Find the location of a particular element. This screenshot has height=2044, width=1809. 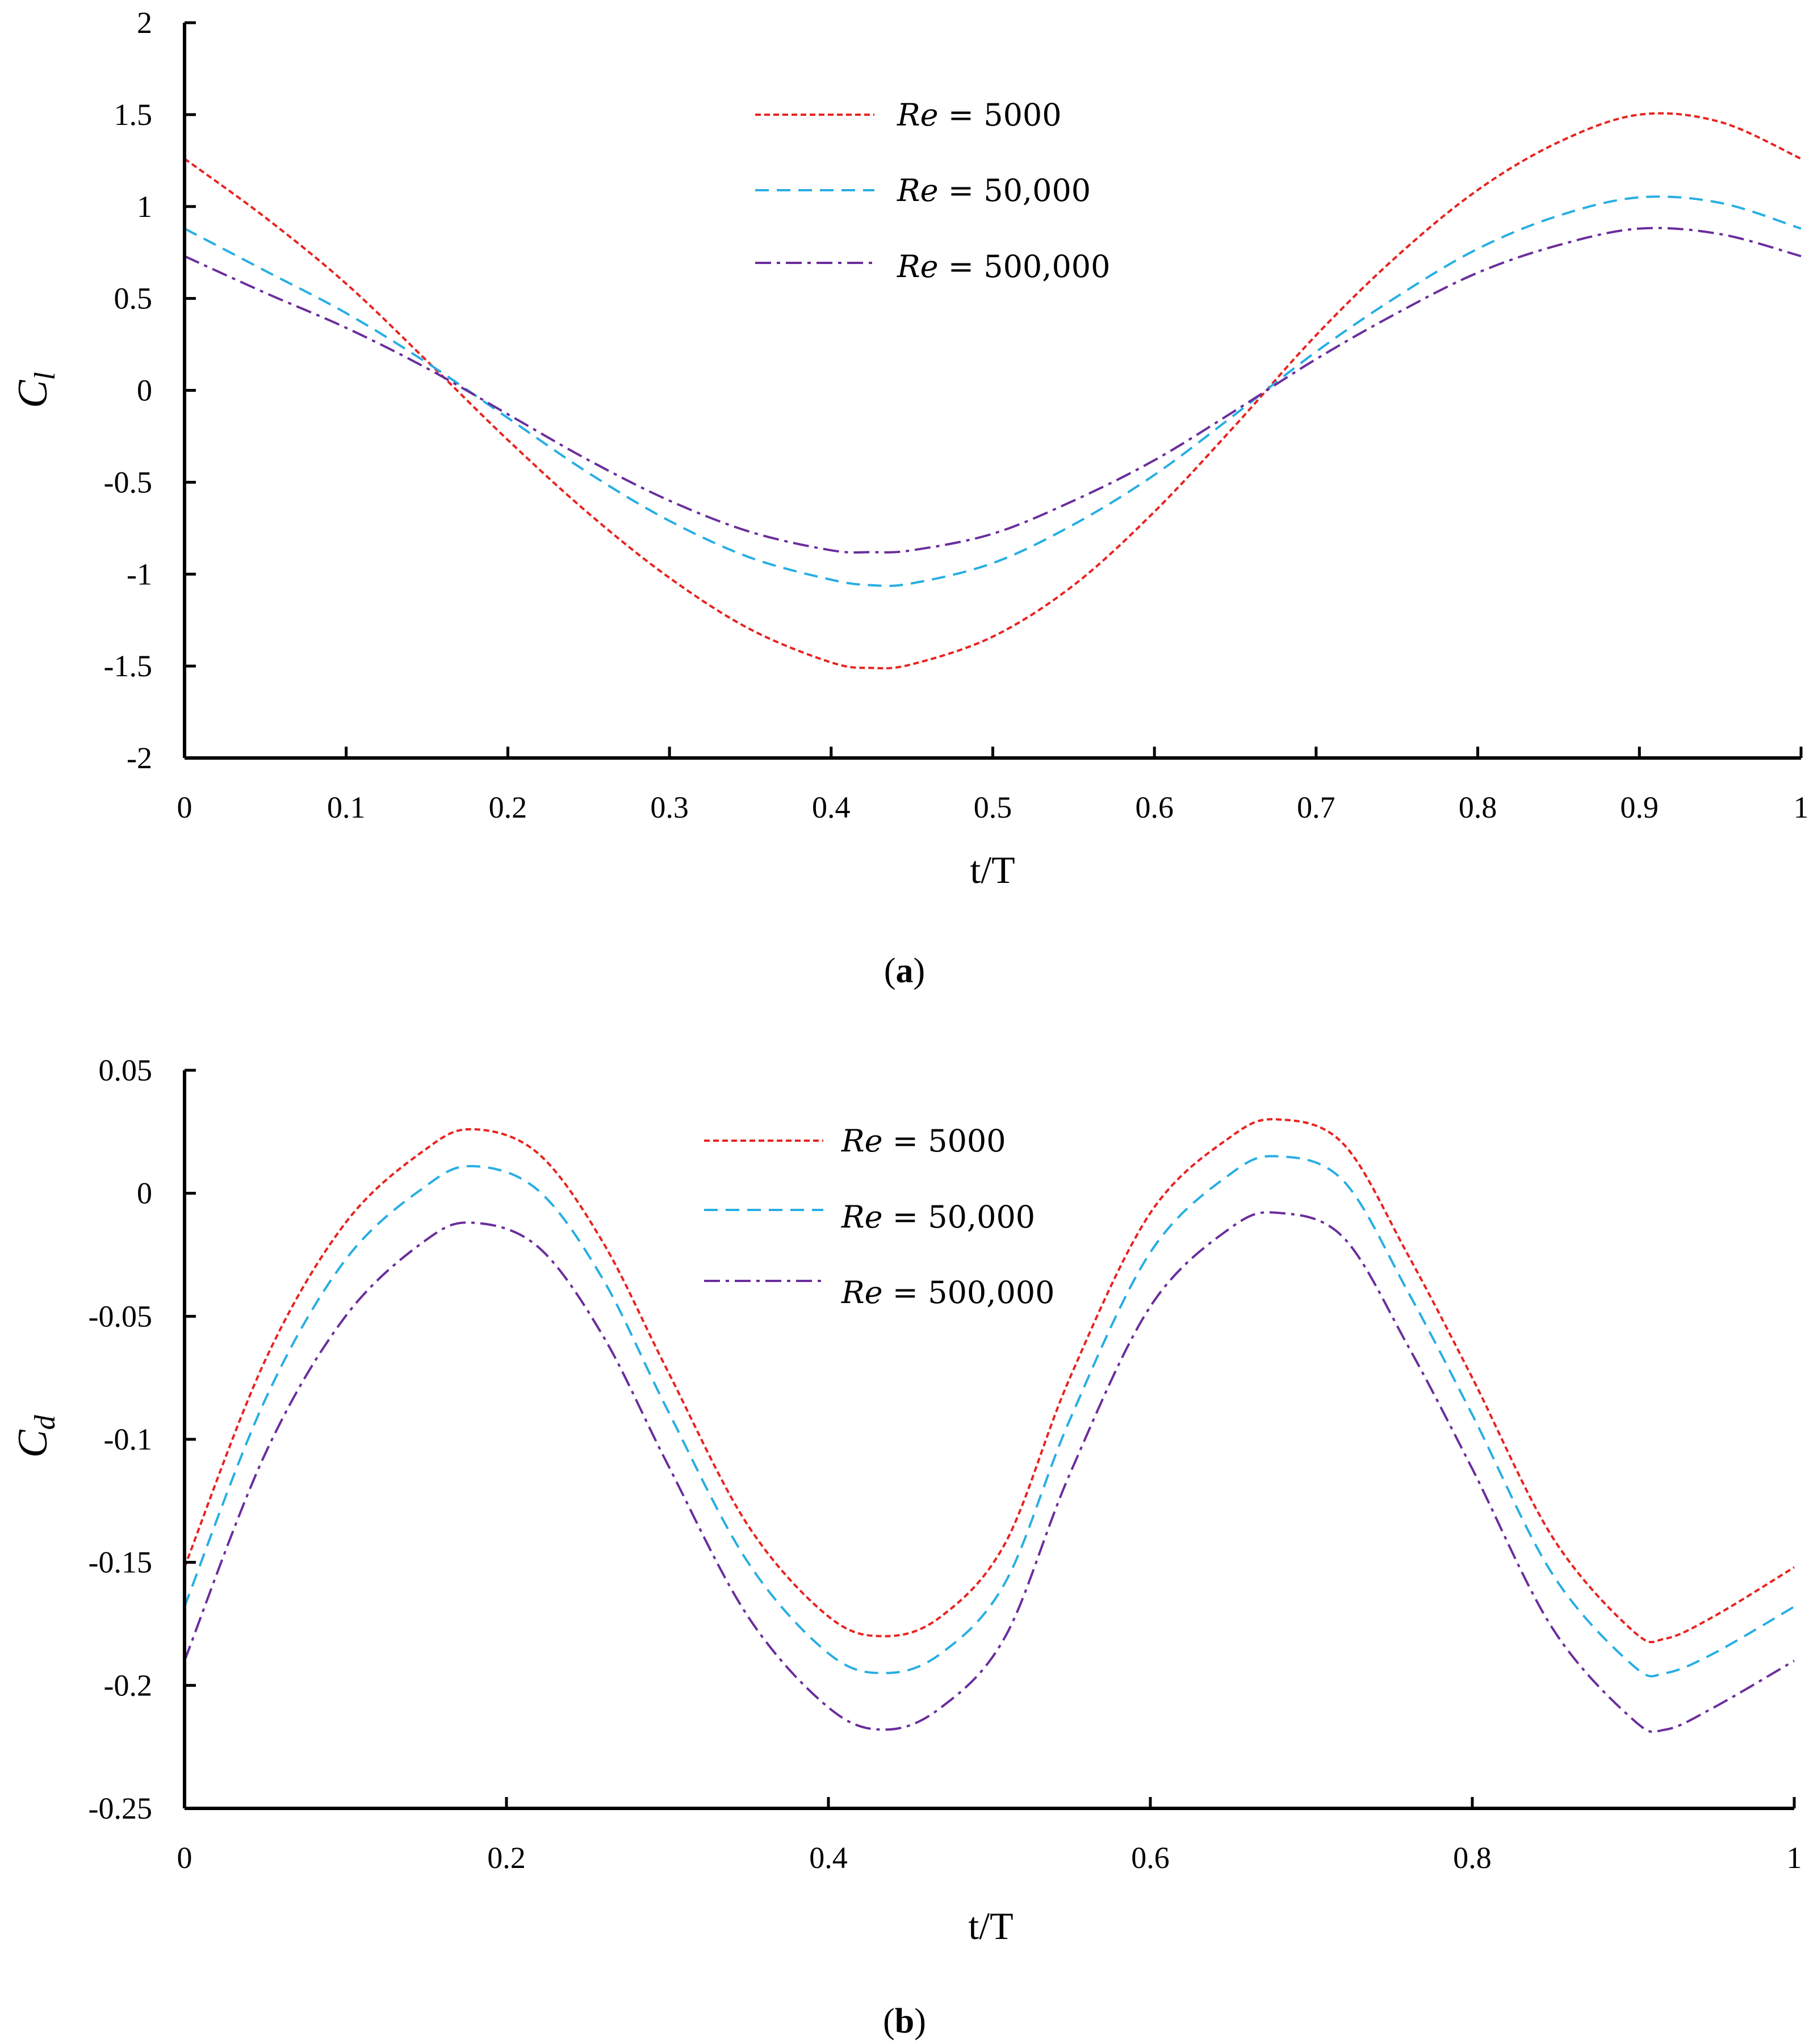

panel-b-x-tick-label: 0.8 is located at coordinates (1472, 1858).